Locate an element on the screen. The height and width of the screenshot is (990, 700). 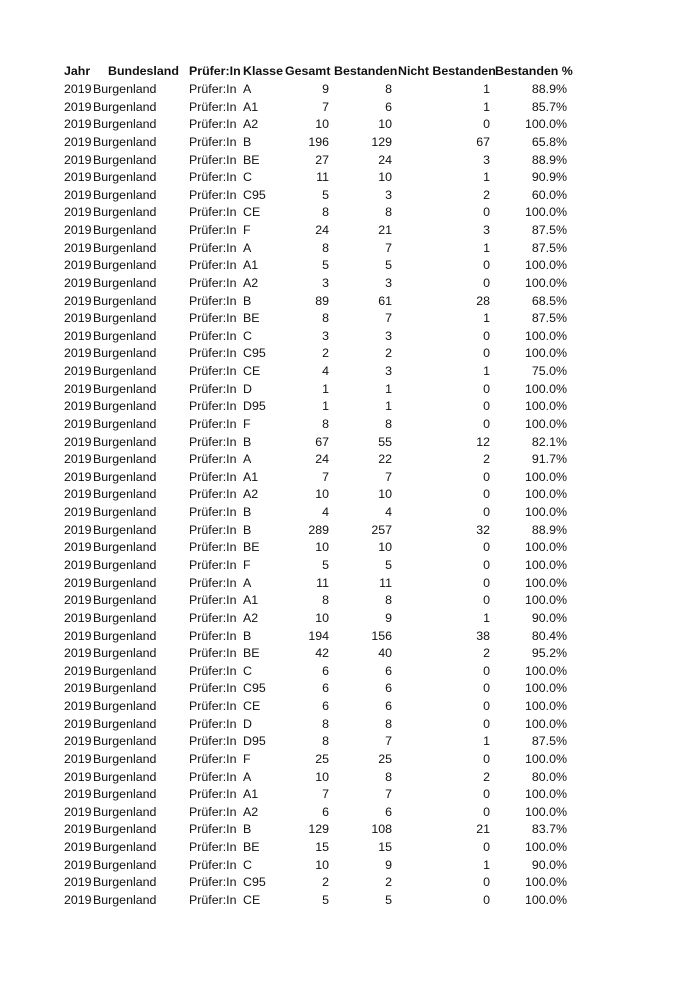
cell-bestanden: 10 is located at coordinates (385, 177).